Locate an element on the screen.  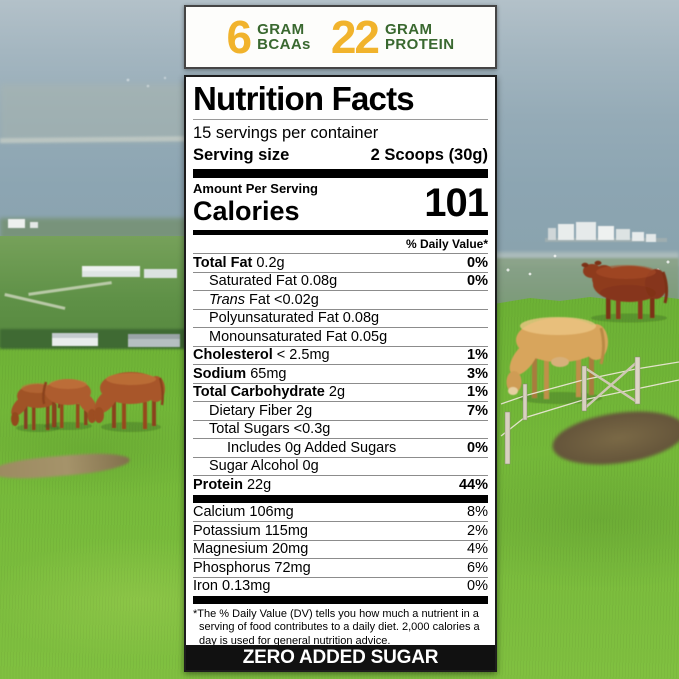
standing-cow is located at coordinates (625, 291).